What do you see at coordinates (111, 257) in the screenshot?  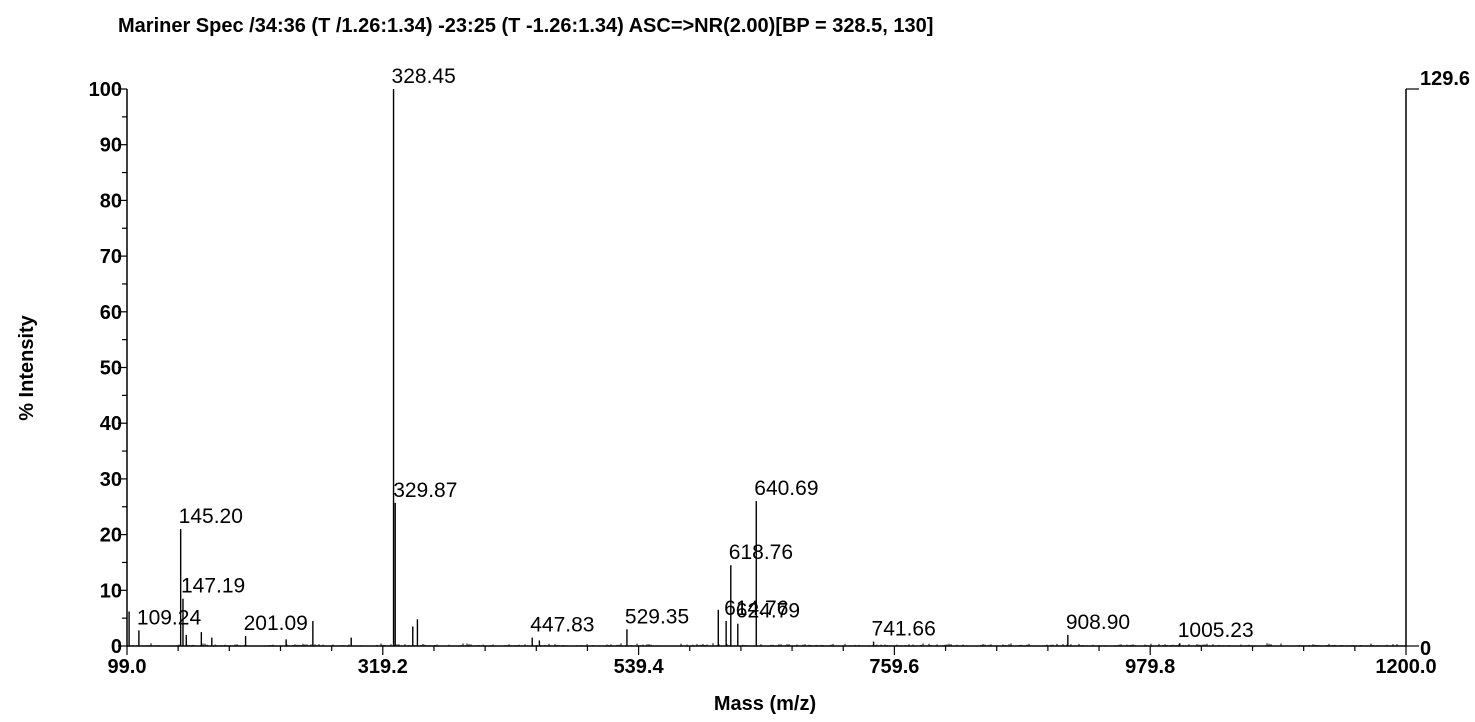 I see `y-tick-label: 70` at bounding box center [111, 257].